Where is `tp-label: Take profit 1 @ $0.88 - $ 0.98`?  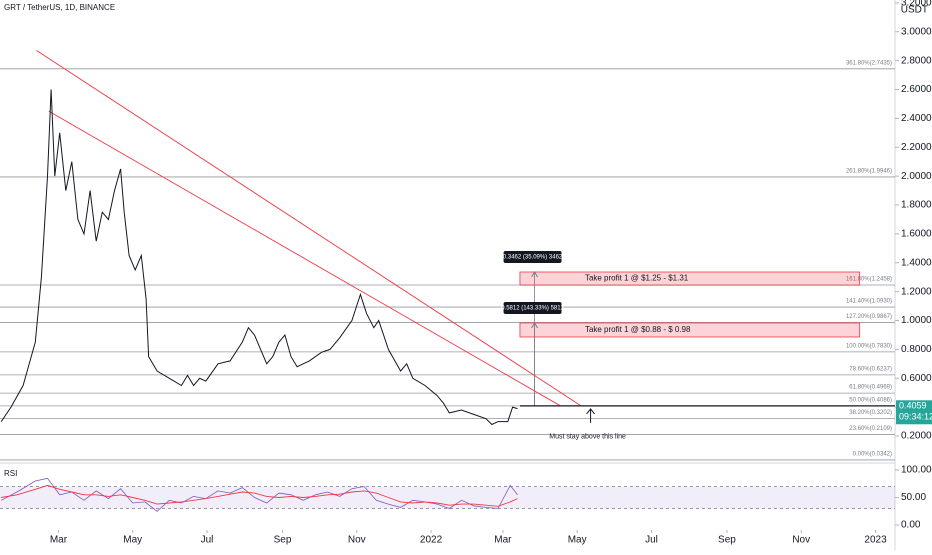
tp-label: Take profit 1 @ $0.88 - $ 0.98 is located at coordinates (638, 329).